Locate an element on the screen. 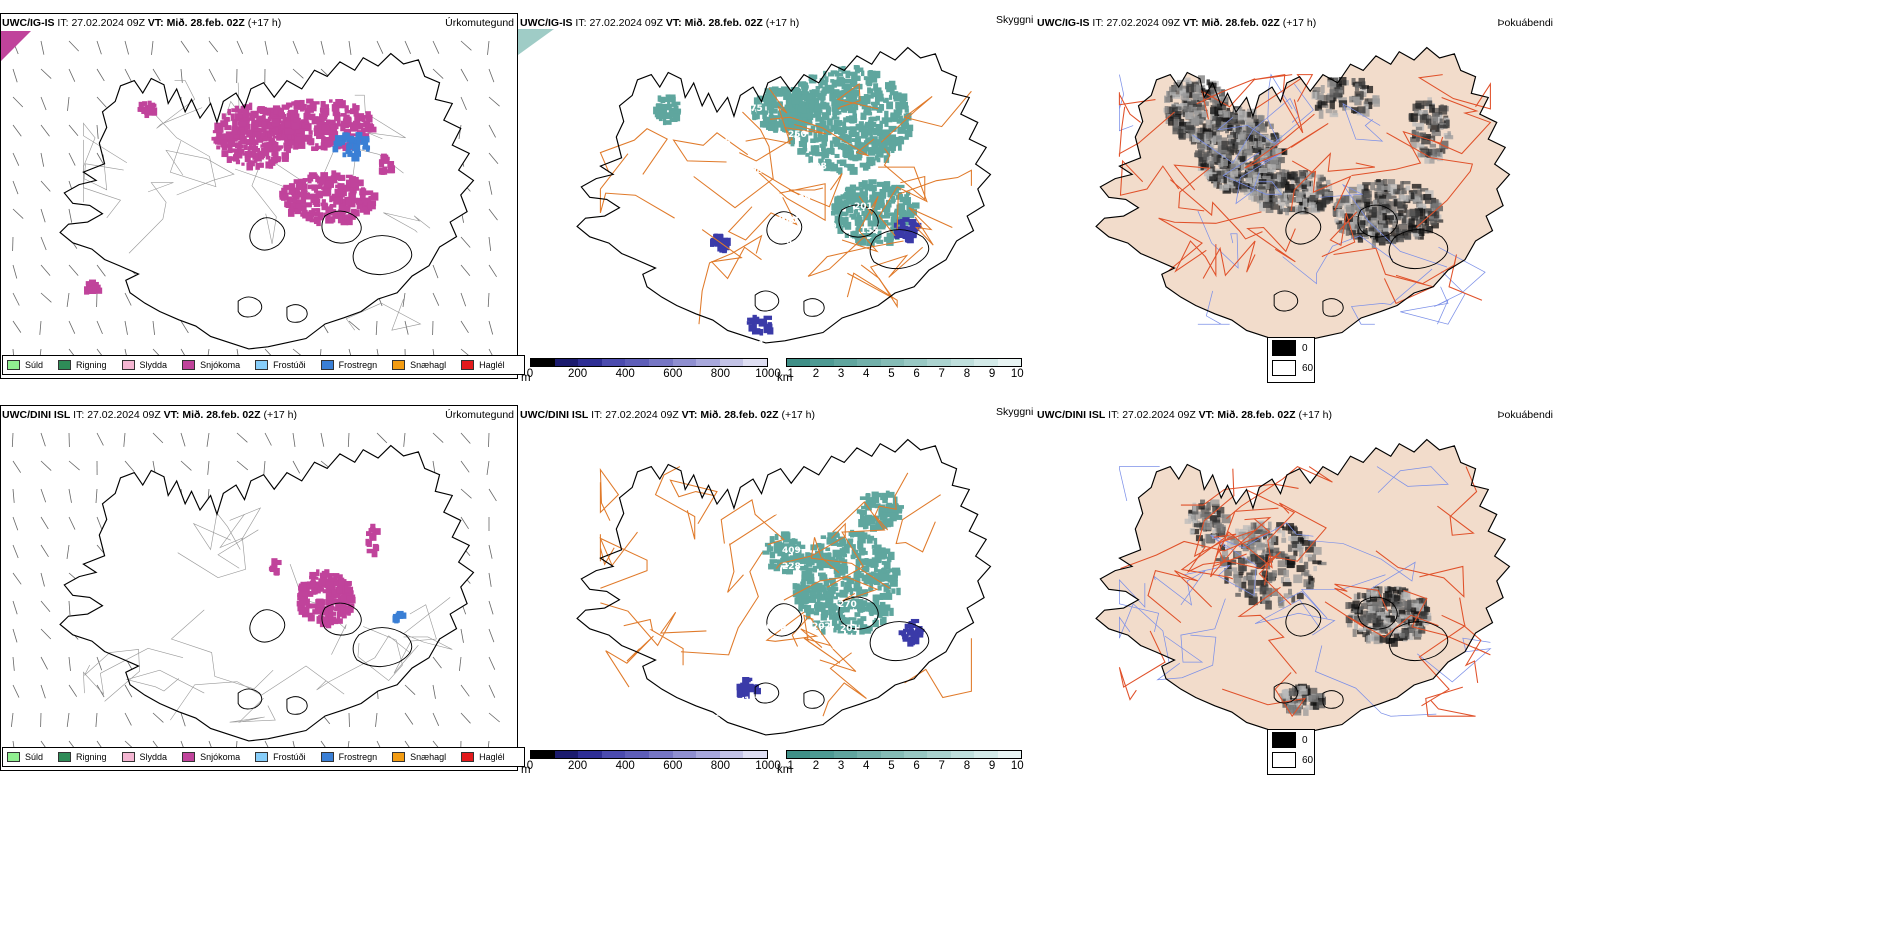 This screenshot has width=1900, height=950. panel-title: Þokuábendi is located at coordinates (1525, 23).